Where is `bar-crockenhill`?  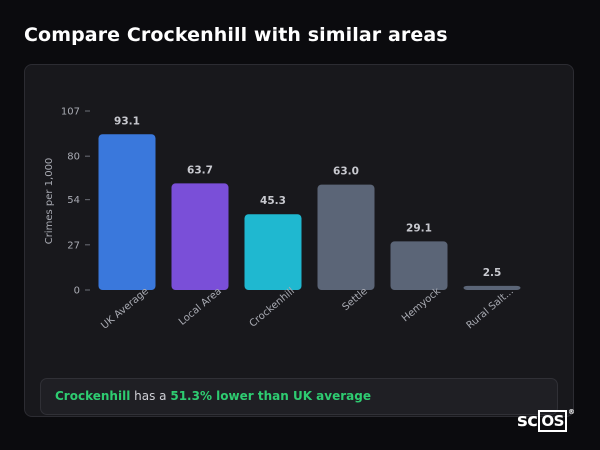 bar-crockenhill is located at coordinates (273, 252).